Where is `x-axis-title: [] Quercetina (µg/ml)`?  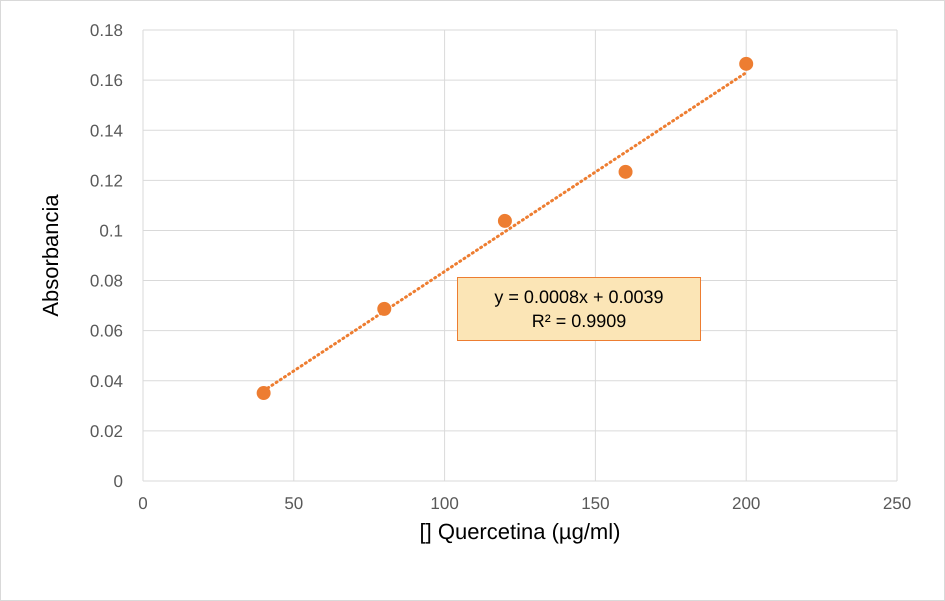 x-axis-title: [] Quercetina (µg/ml) is located at coordinates (520, 531).